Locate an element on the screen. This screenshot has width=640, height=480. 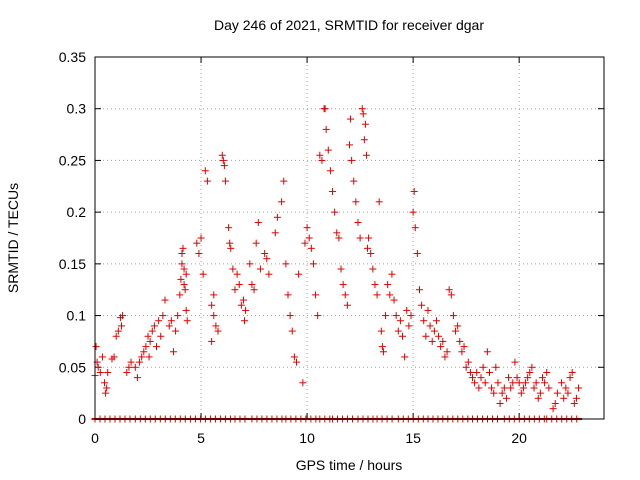
y-tick-label: 0.35 is located at coordinates (72, 57).